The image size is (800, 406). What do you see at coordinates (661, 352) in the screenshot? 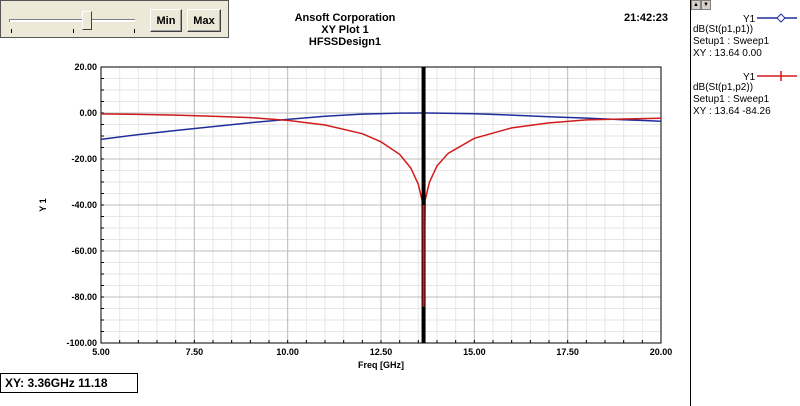
I see `x-tick-label: 20.00` at bounding box center [661, 352].